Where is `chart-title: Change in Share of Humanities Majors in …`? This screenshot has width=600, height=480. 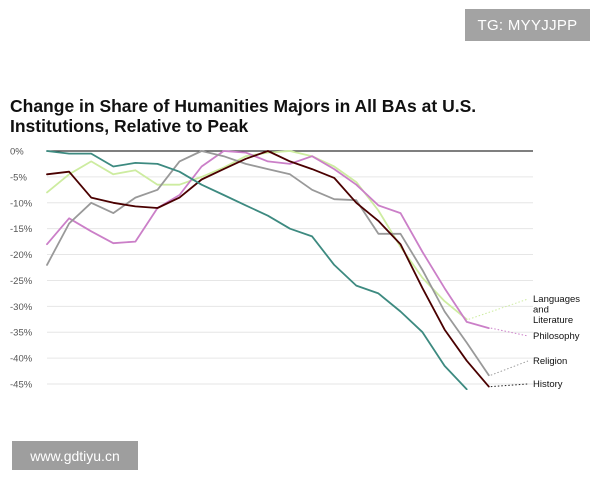
chart-title: Change in Share of Humanities Majors in … is located at coordinates (243, 116).